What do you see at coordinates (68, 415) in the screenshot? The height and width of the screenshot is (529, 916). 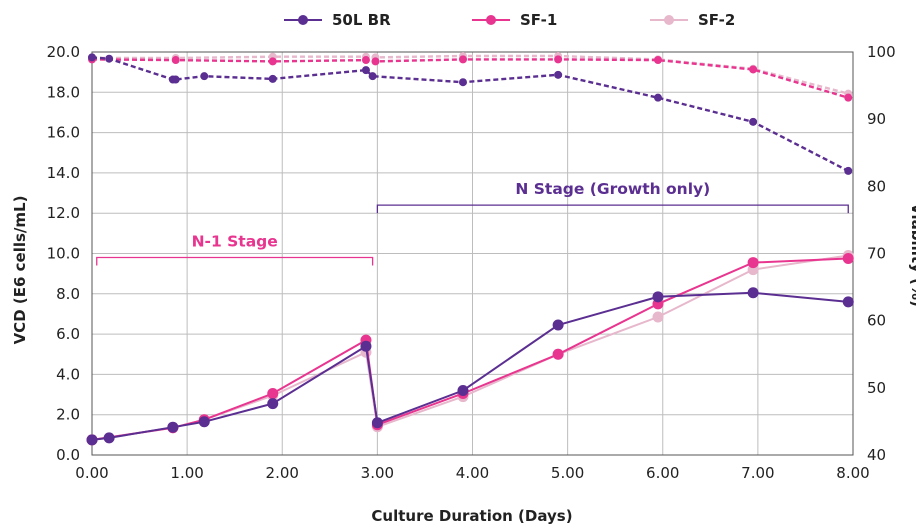 I see `y-tick-label: 2.0` at bounding box center [68, 415].